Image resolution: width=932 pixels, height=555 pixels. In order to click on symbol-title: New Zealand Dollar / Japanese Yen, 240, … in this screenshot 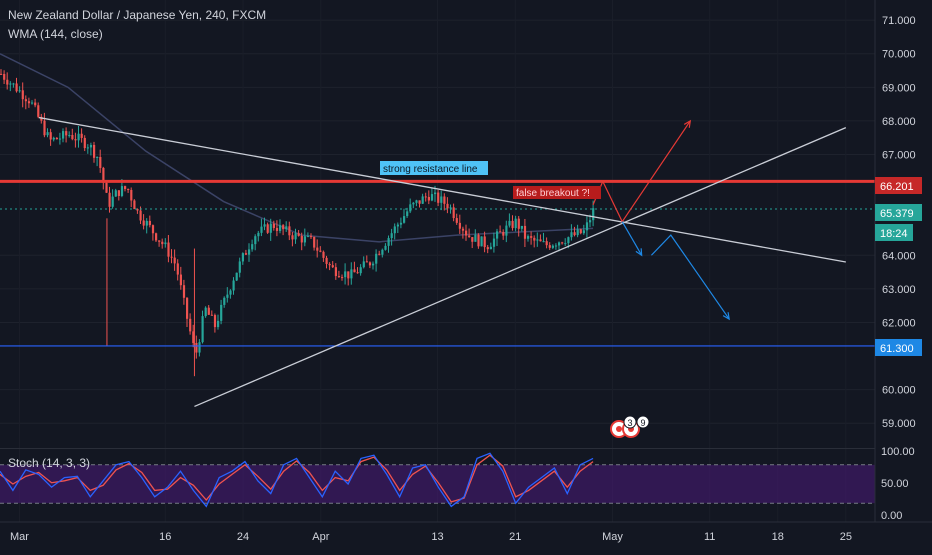, I will do `click(137, 15)`.